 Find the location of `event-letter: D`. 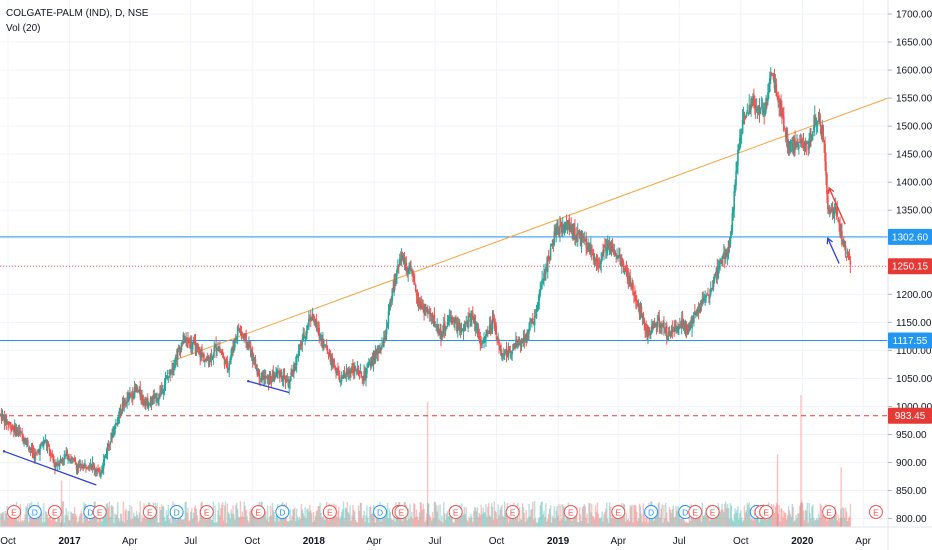

event-letter: D is located at coordinates (177, 512).